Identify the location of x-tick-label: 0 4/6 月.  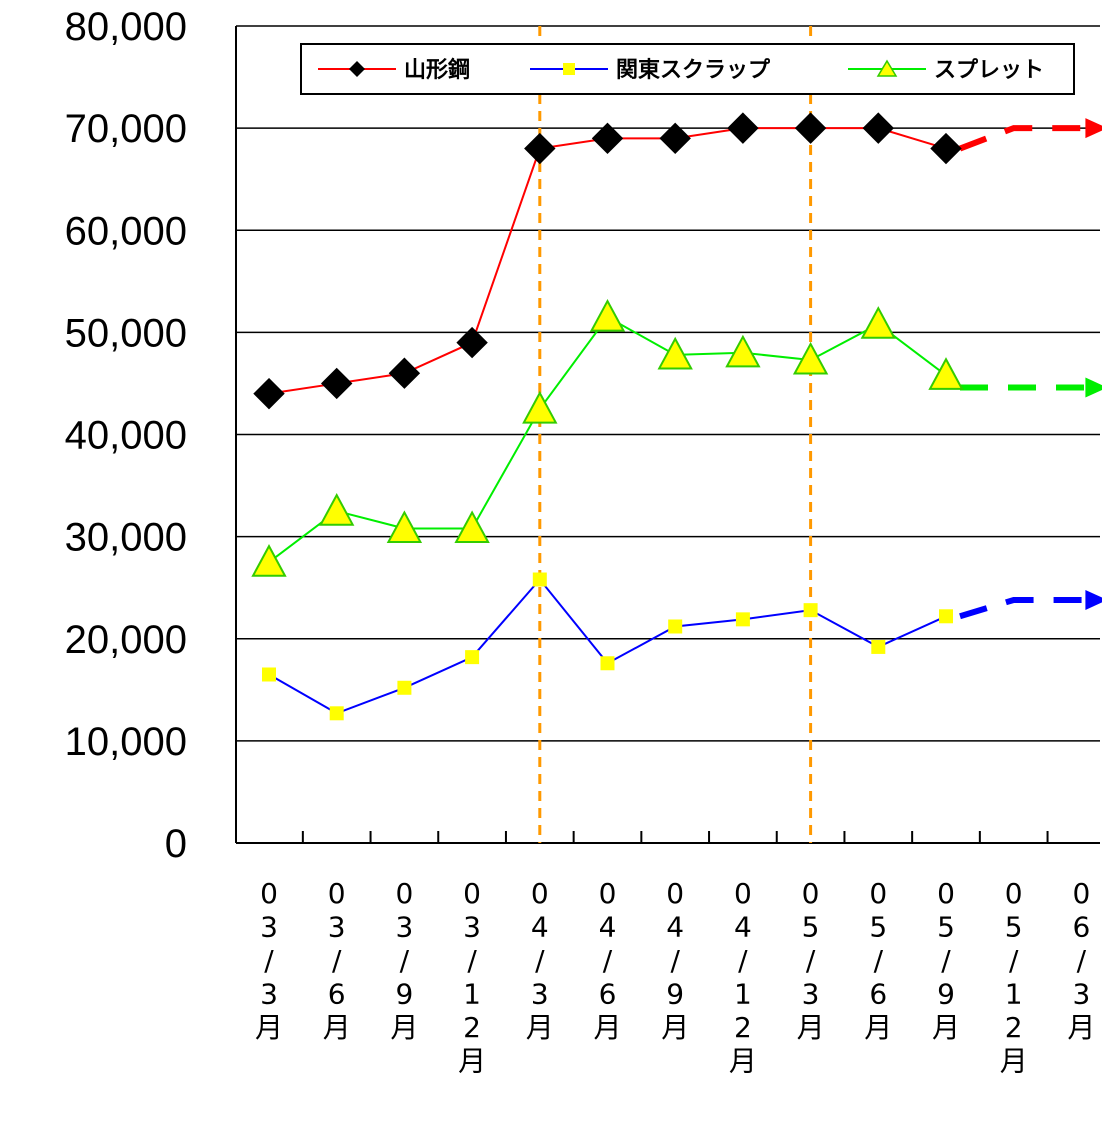
(607, 960).